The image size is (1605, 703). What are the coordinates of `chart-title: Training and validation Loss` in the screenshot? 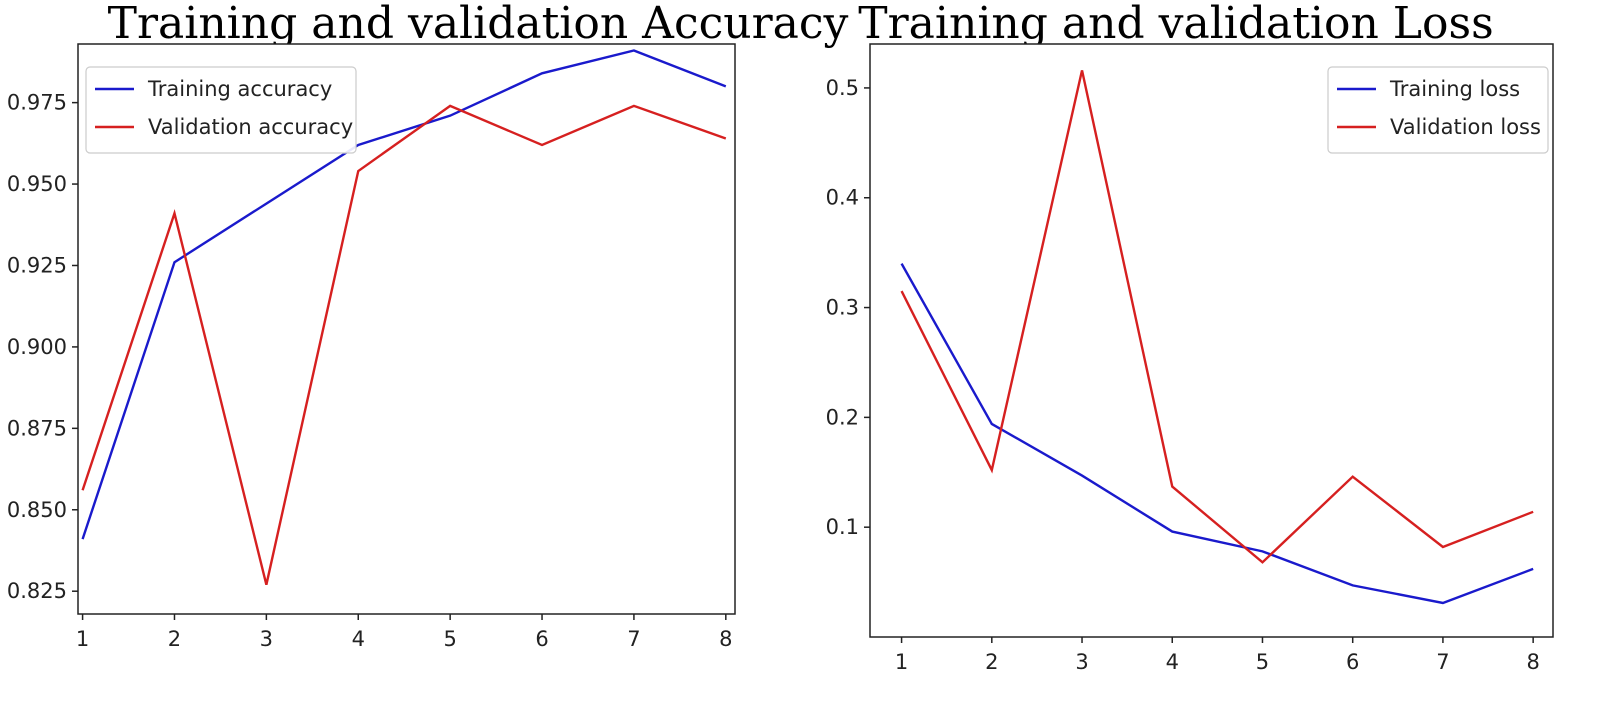 It's located at (1175, 24).